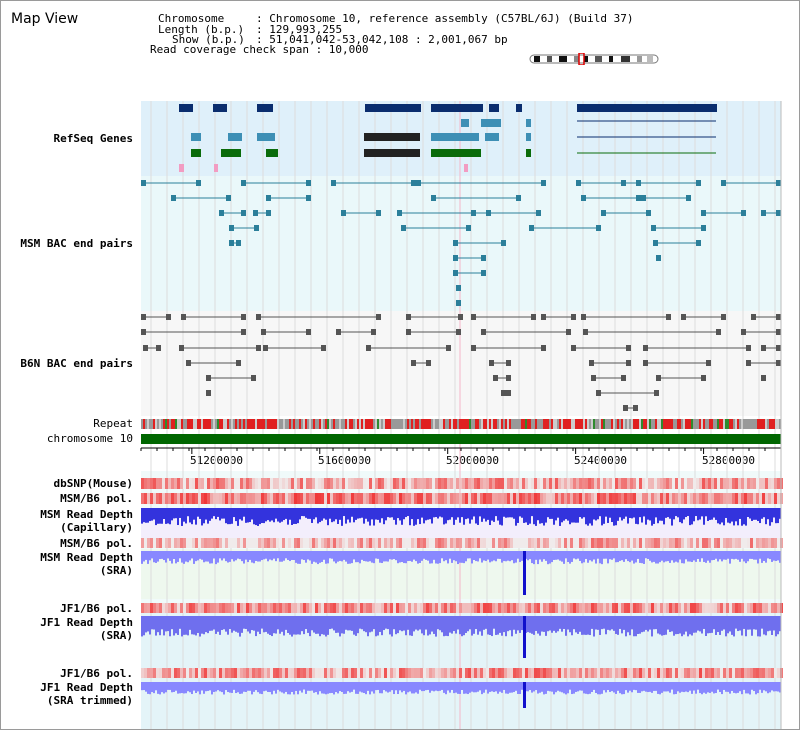  Describe the element at coordinates (86, 514) in the screenshot. I see `msm-read-depth-capillary-label: MSM Read Depth` at that location.